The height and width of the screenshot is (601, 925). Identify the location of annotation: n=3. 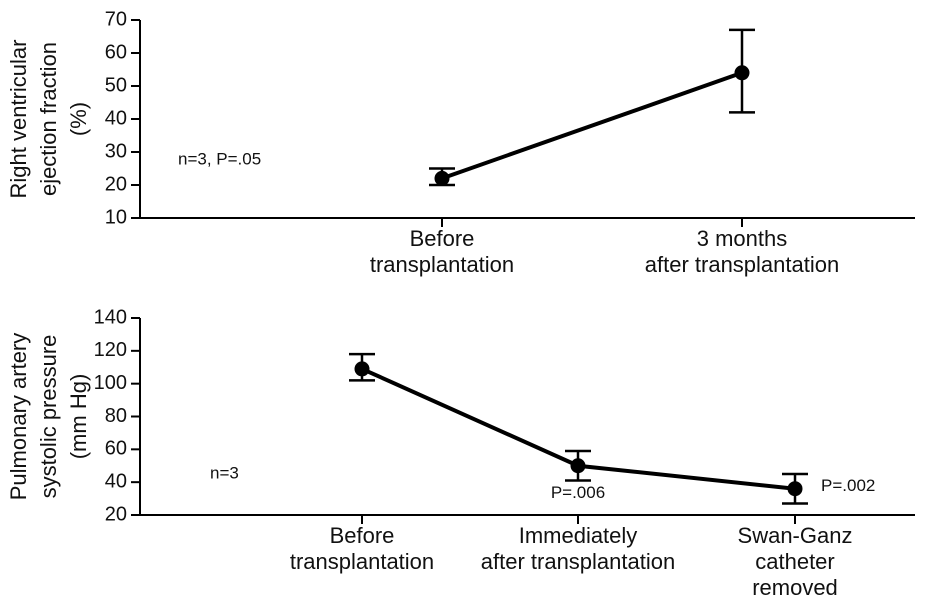
(224, 472).